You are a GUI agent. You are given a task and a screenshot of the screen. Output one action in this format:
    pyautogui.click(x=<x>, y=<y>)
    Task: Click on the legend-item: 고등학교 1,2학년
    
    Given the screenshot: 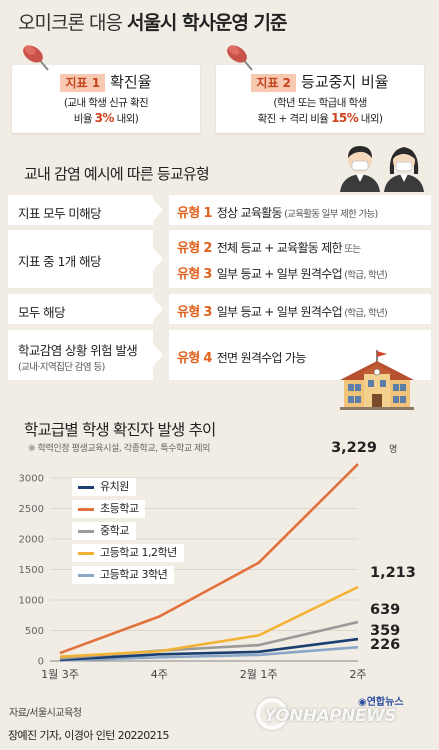 What is the action you would take?
    pyautogui.click(x=128, y=553)
    